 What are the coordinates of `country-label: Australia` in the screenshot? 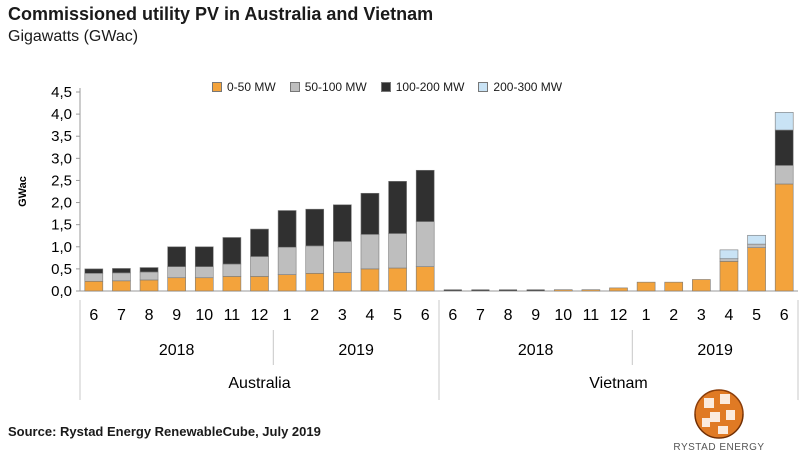 It's located at (259, 383).